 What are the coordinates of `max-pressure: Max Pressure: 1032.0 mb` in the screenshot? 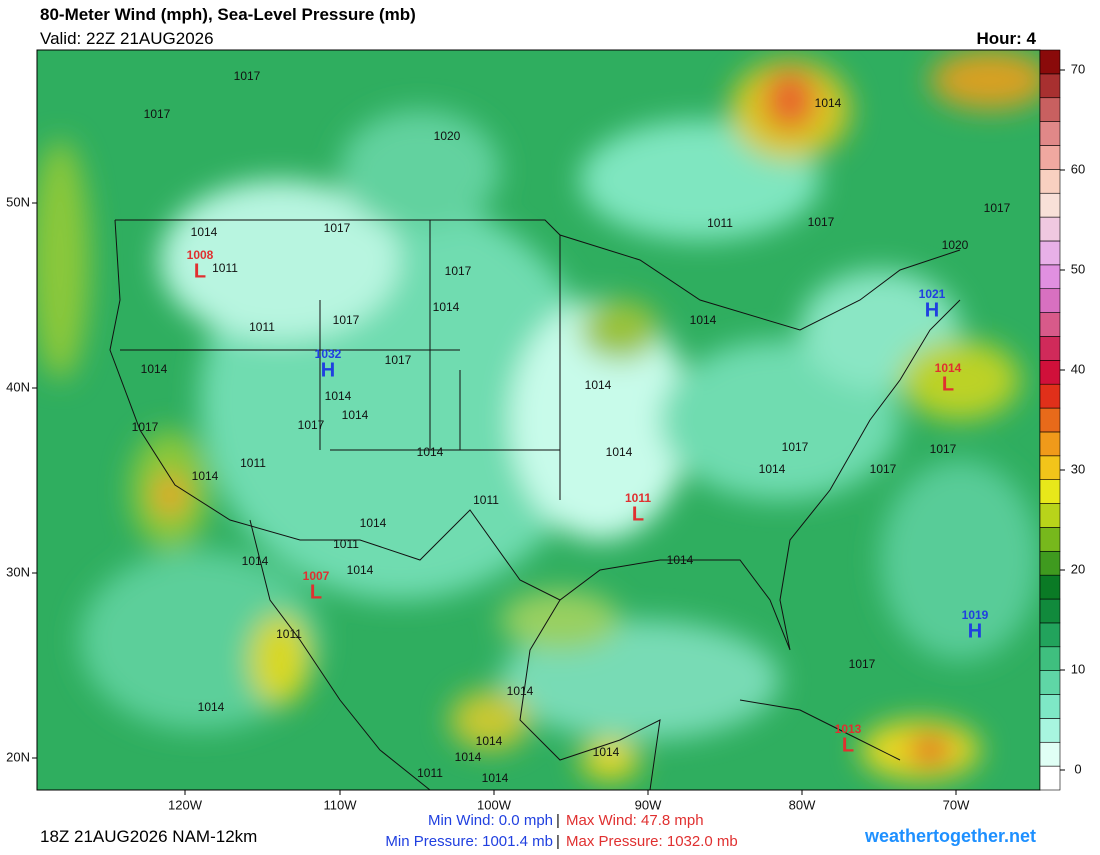 It's located at (652, 841).